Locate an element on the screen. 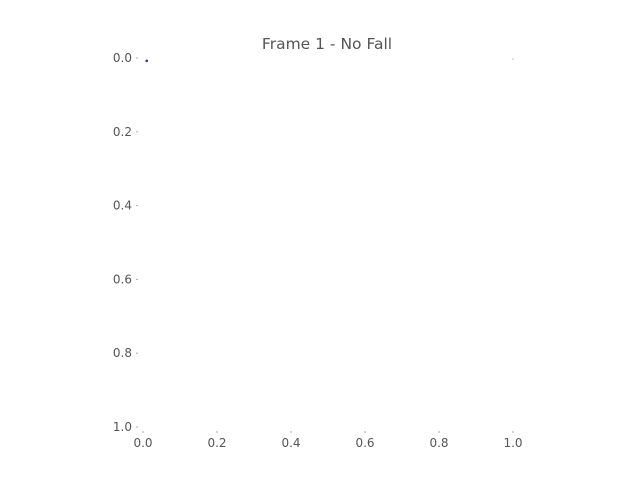  y-tick-label: 0.6 is located at coordinates (122, 279).